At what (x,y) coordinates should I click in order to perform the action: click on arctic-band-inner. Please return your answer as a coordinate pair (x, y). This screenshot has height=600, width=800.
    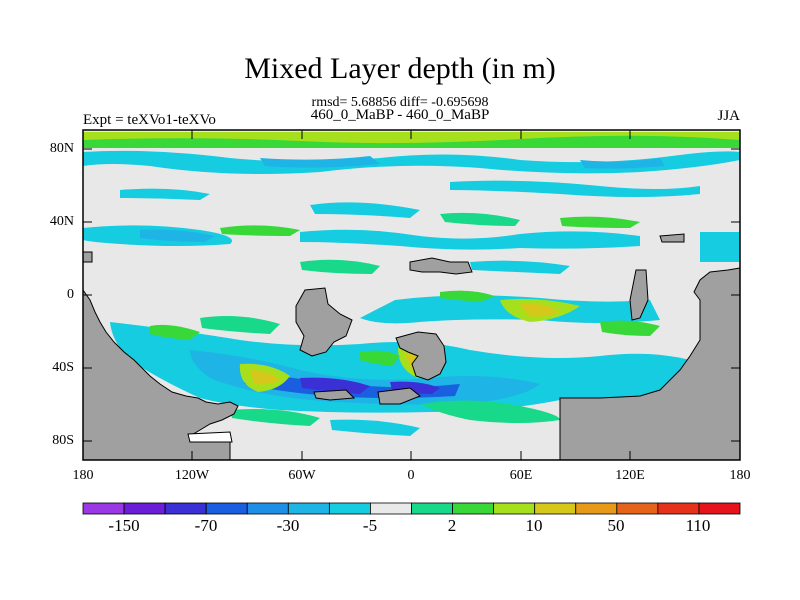
    Looking at the image, I should click on (411, 141).